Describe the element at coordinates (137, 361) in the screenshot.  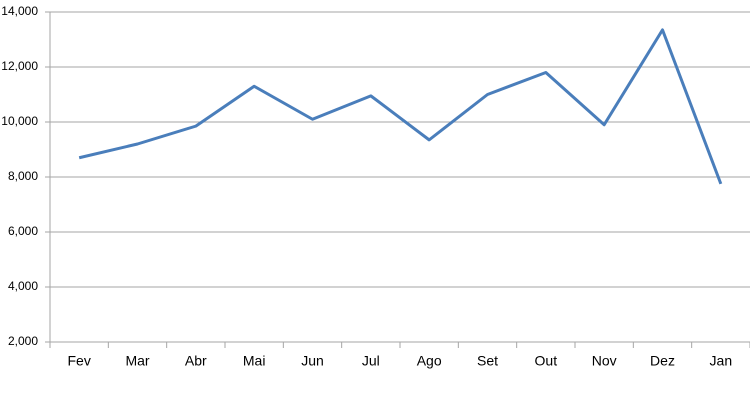
I see `x-tick-label: Mar` at that location.